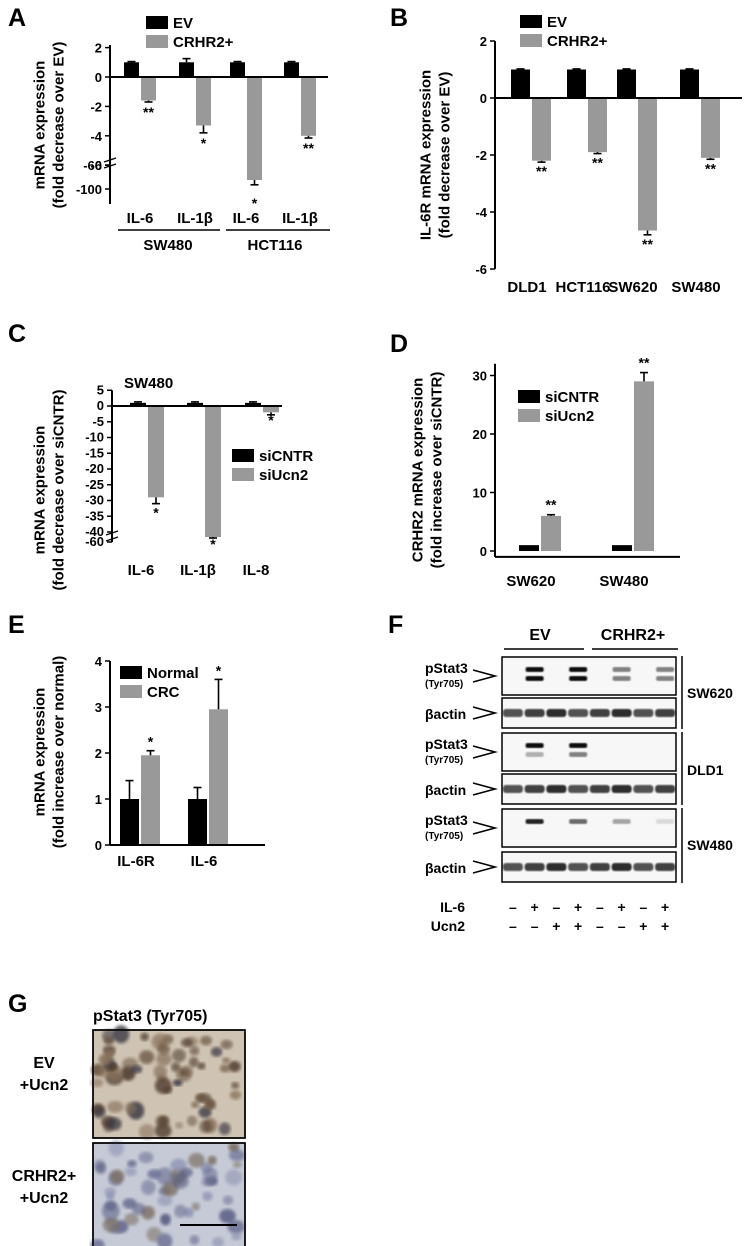  I want to click on d-category-1: SW480, so click(623, 581).